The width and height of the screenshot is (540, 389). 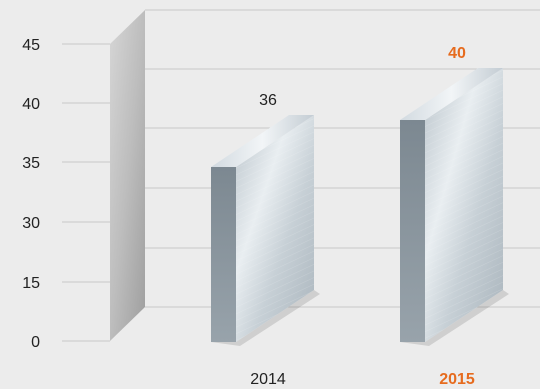 What do you see at coordinates (31, 283) in the screenshot?
I see `y-tick-label: 15` at bounding box center [31, 283].